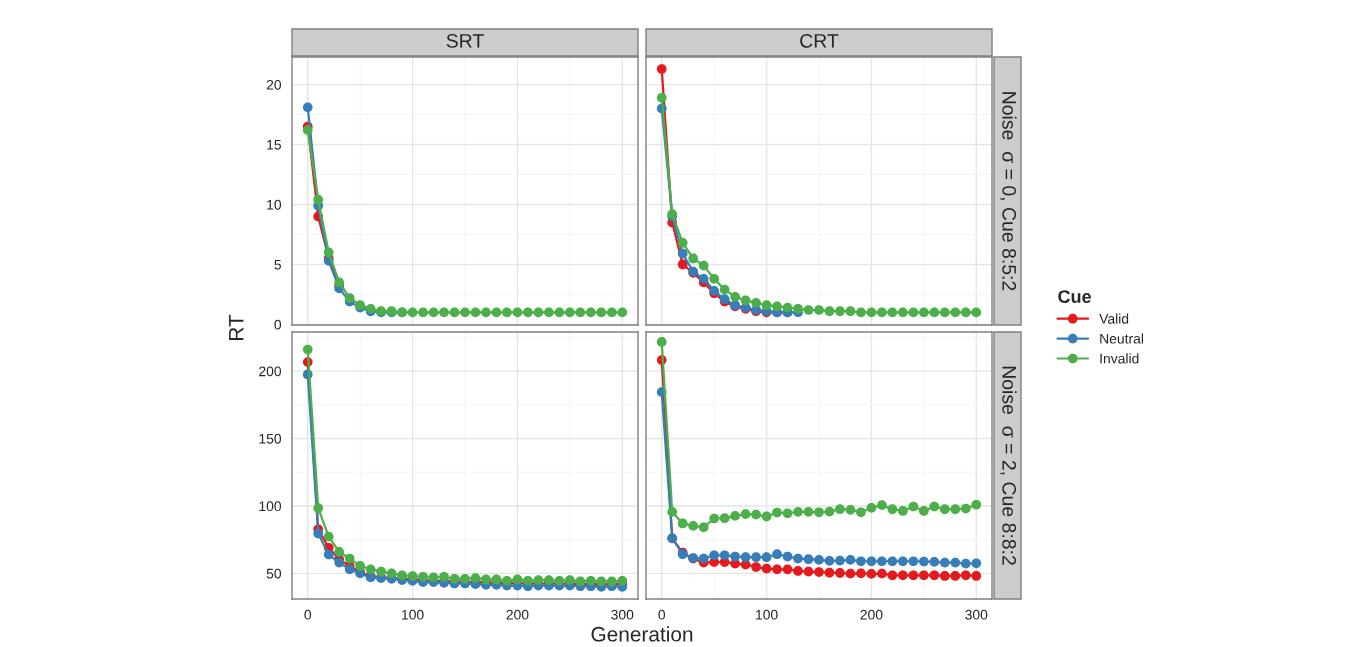 The height and width of the screenshot is (647, 1357). I want to click on y-tick-label: 5, so click(277, 264).